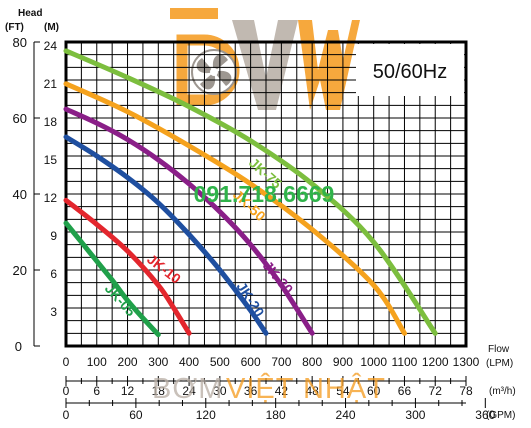 This screenshot has width=531, height=428. I want to click on m3h-tick-label: 6, so click(96, 391).